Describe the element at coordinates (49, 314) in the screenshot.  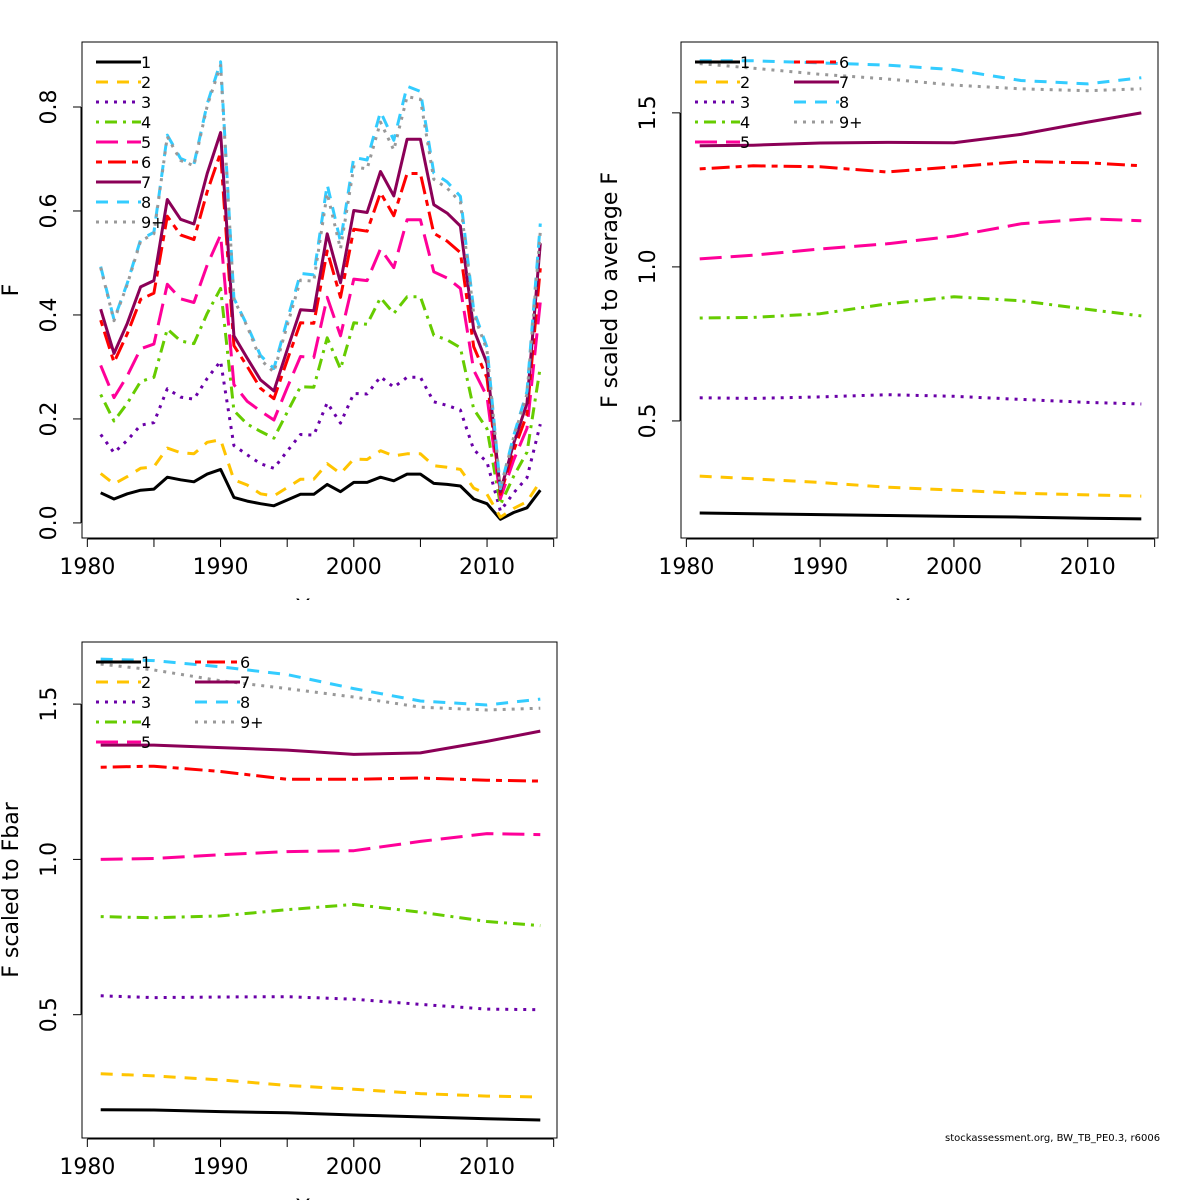
I see `y-tick-label: 0.4` at that location.